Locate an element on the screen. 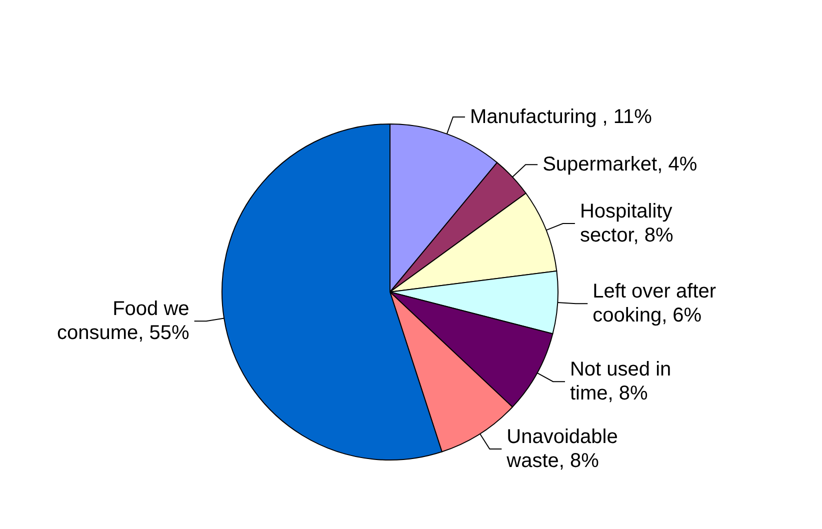  slice-label: Unavoidable waste, 8% is located at coordinates (562, 449).